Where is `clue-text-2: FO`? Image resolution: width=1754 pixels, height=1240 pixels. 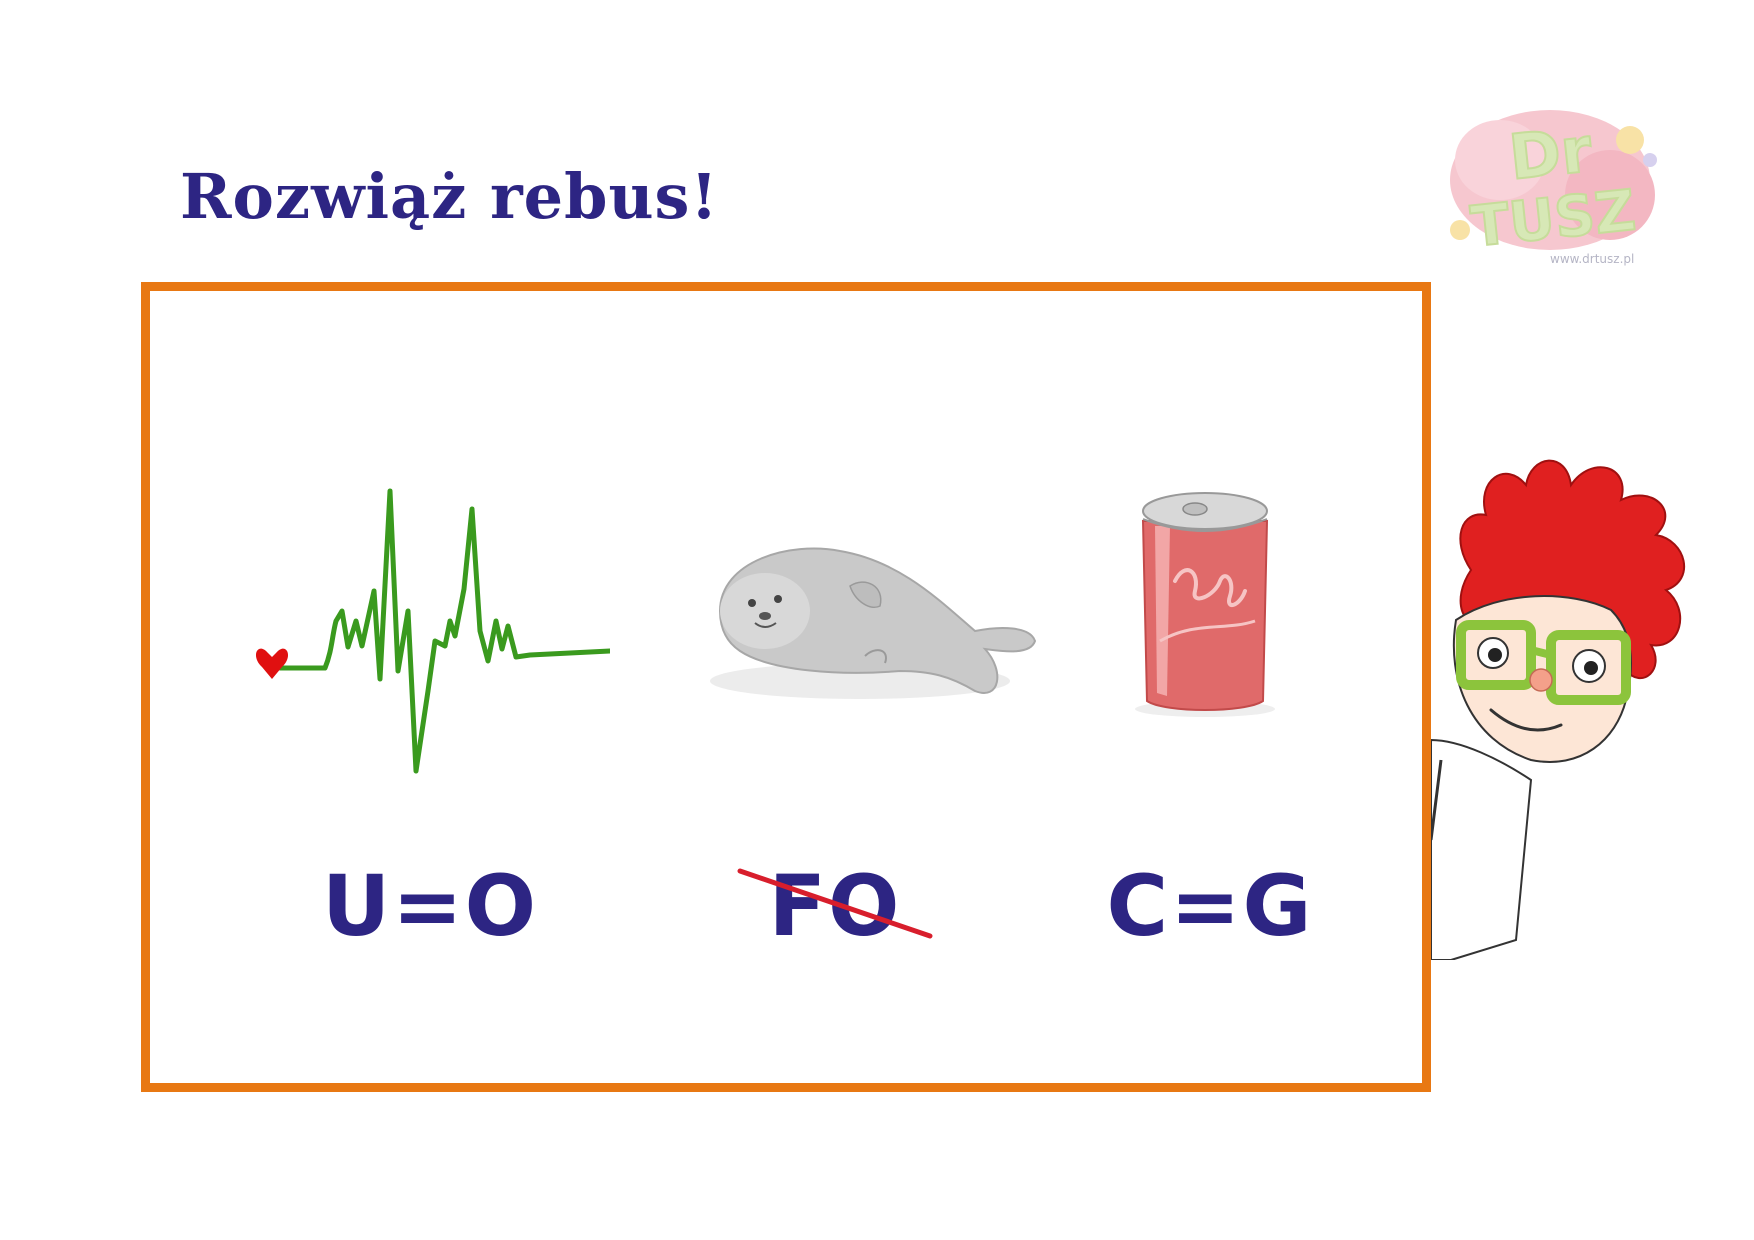
clue-text-2: FO is located at coordinates (835, 906).